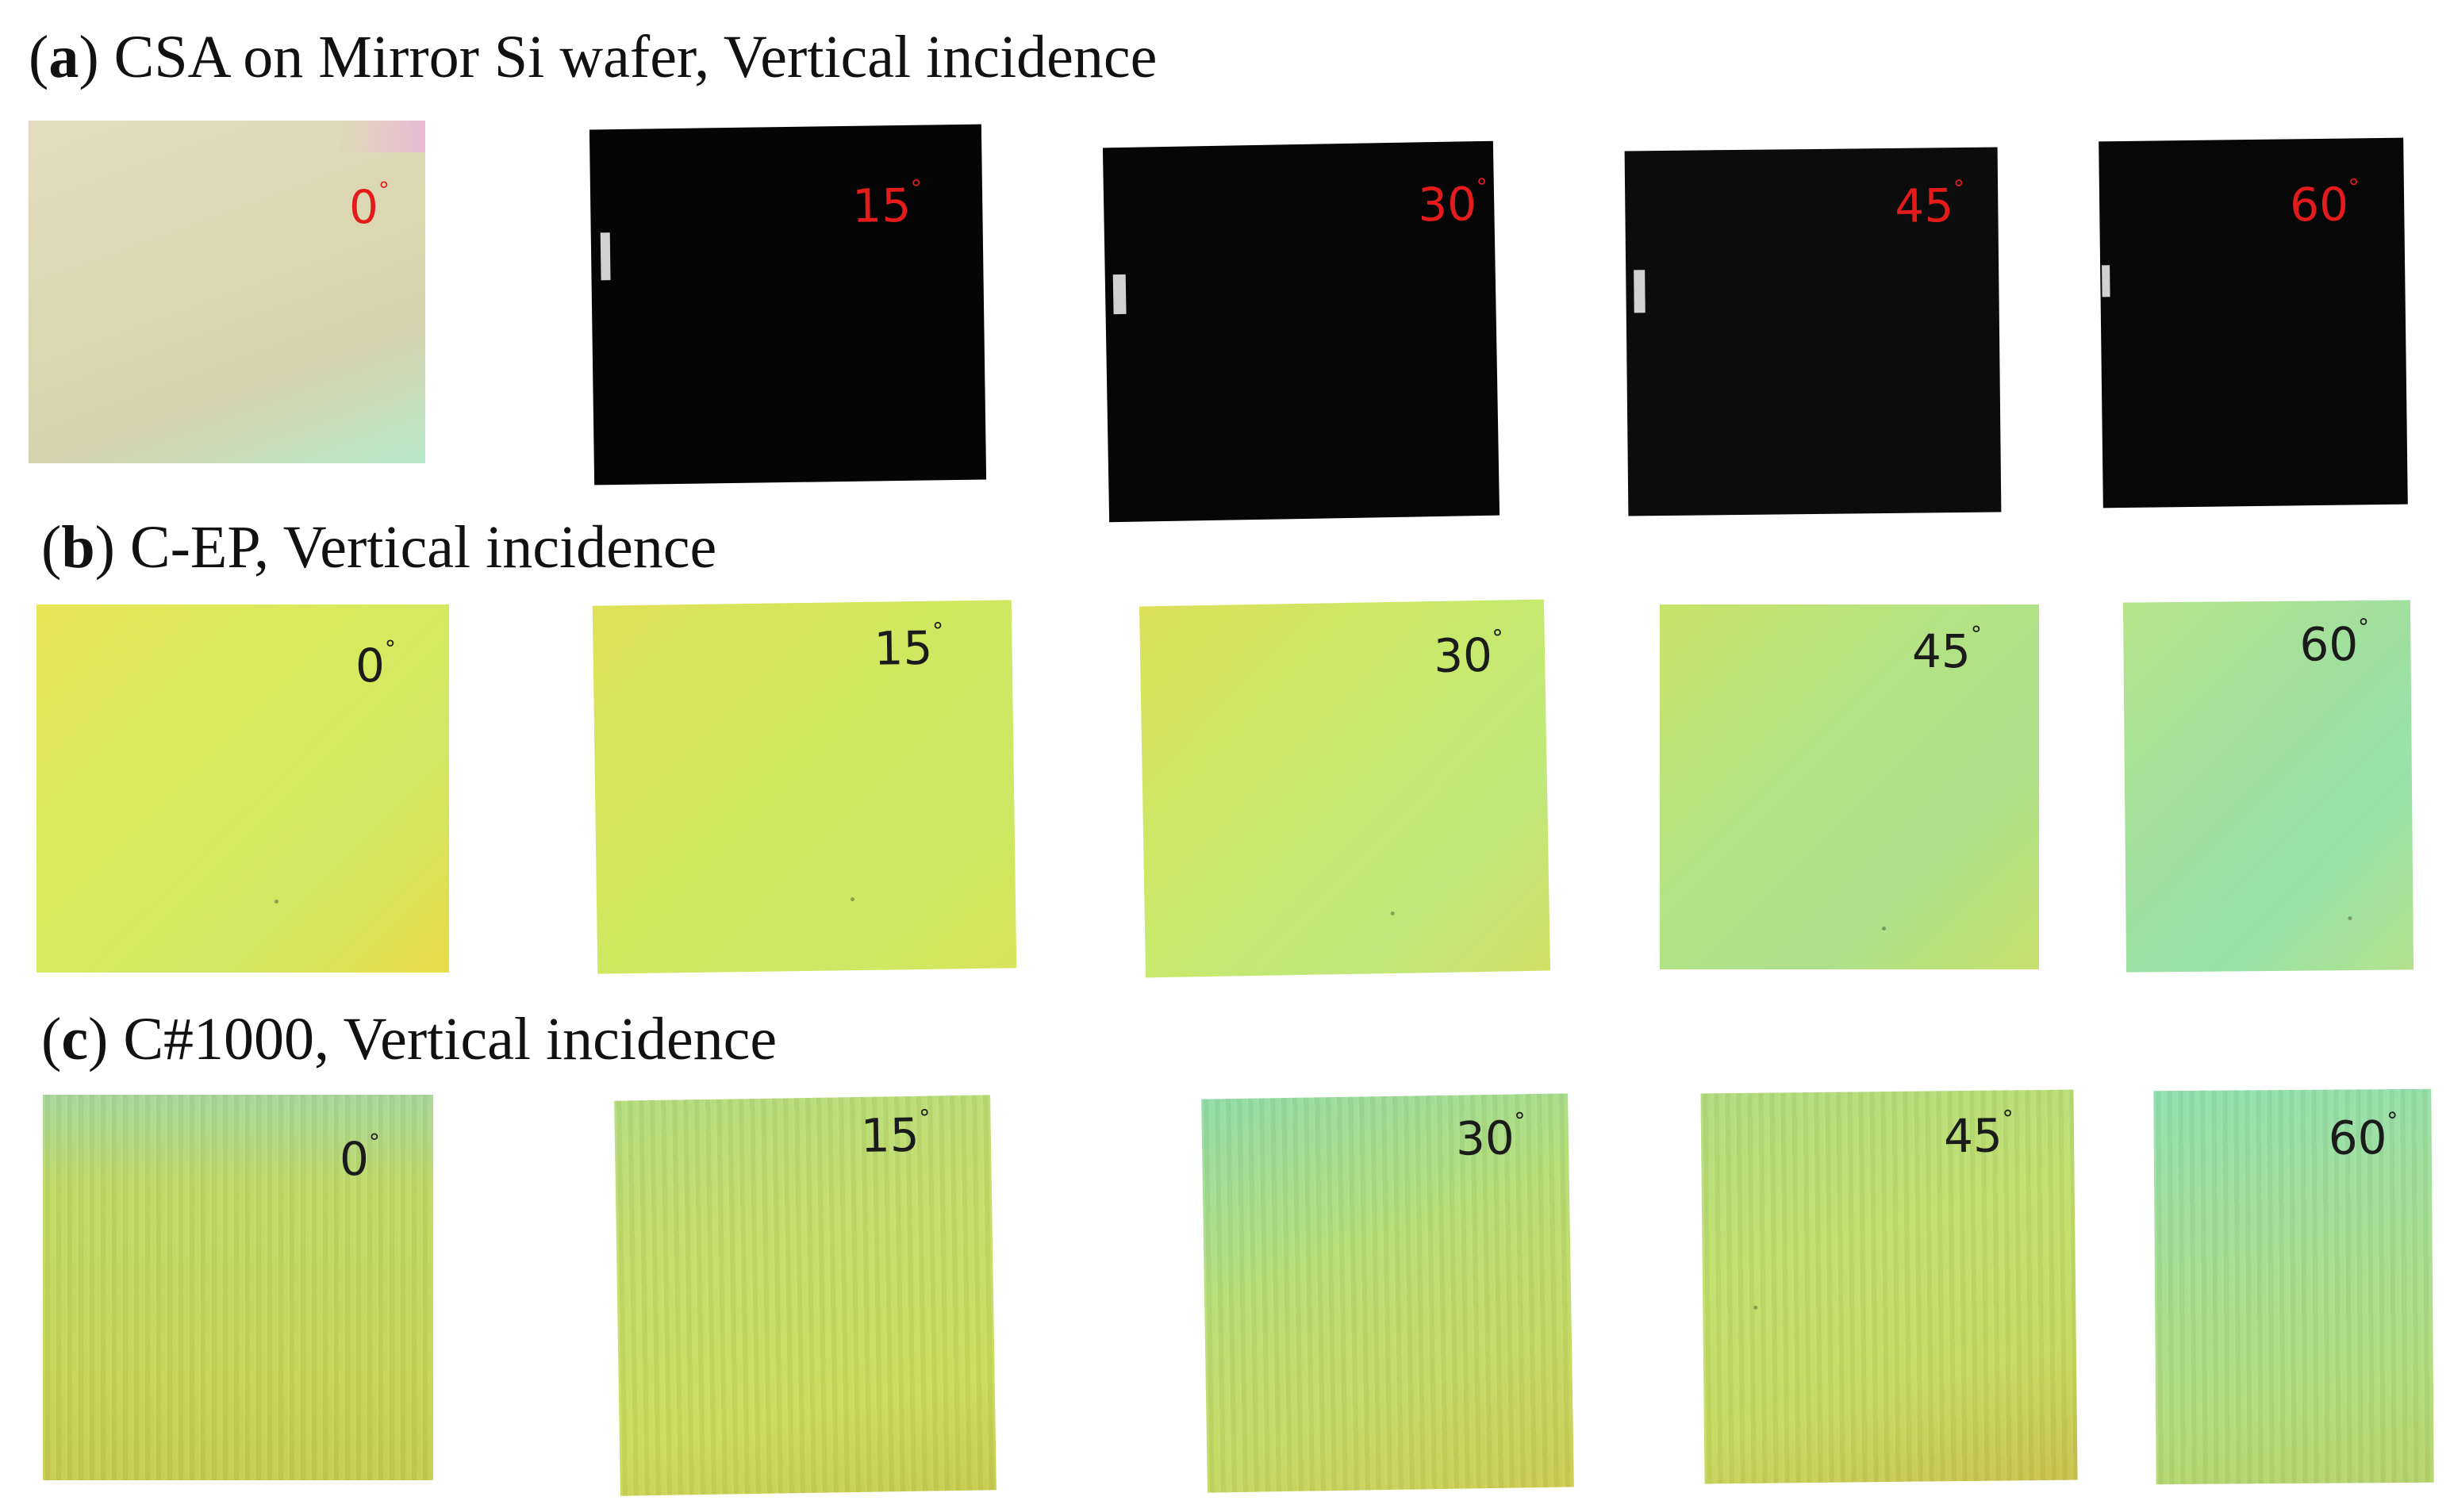  Describe the element at coordinates (2253, 323) in the screenshot. I see `sample-a-60: 60°` at that location.